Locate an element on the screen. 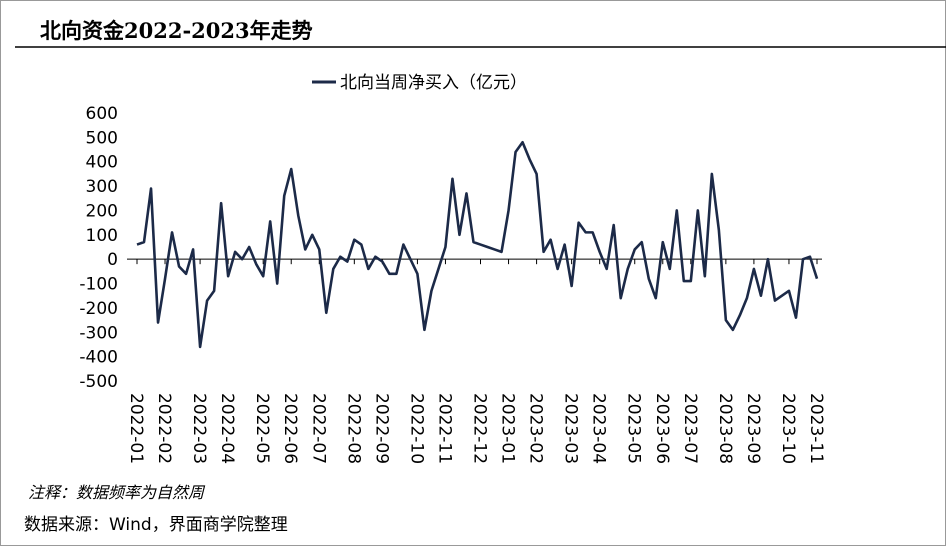  x-tick-label: 2022-09 is located at coordinates (381, 428).